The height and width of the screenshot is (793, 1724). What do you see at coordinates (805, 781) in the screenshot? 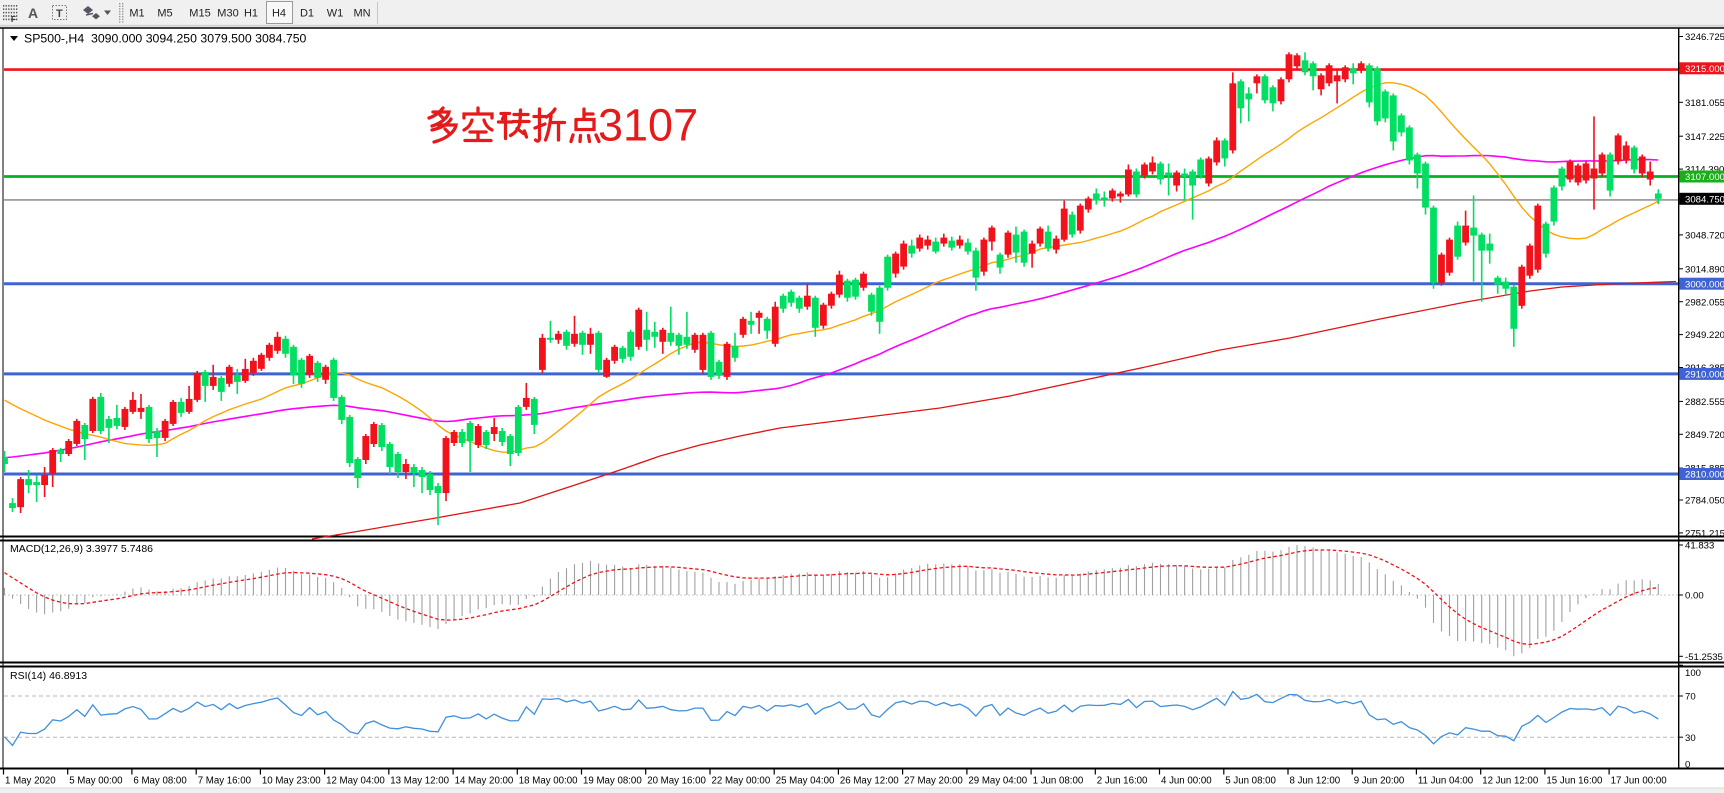
I see `svg-text: 25 May 04:00` at bounding box center [805, 781].